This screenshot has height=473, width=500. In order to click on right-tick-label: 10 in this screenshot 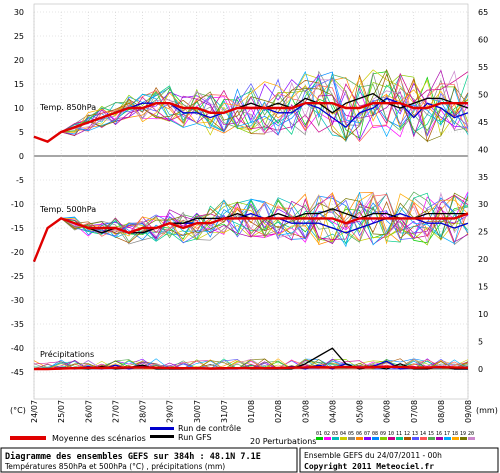, I will do `click(483, 314)`.